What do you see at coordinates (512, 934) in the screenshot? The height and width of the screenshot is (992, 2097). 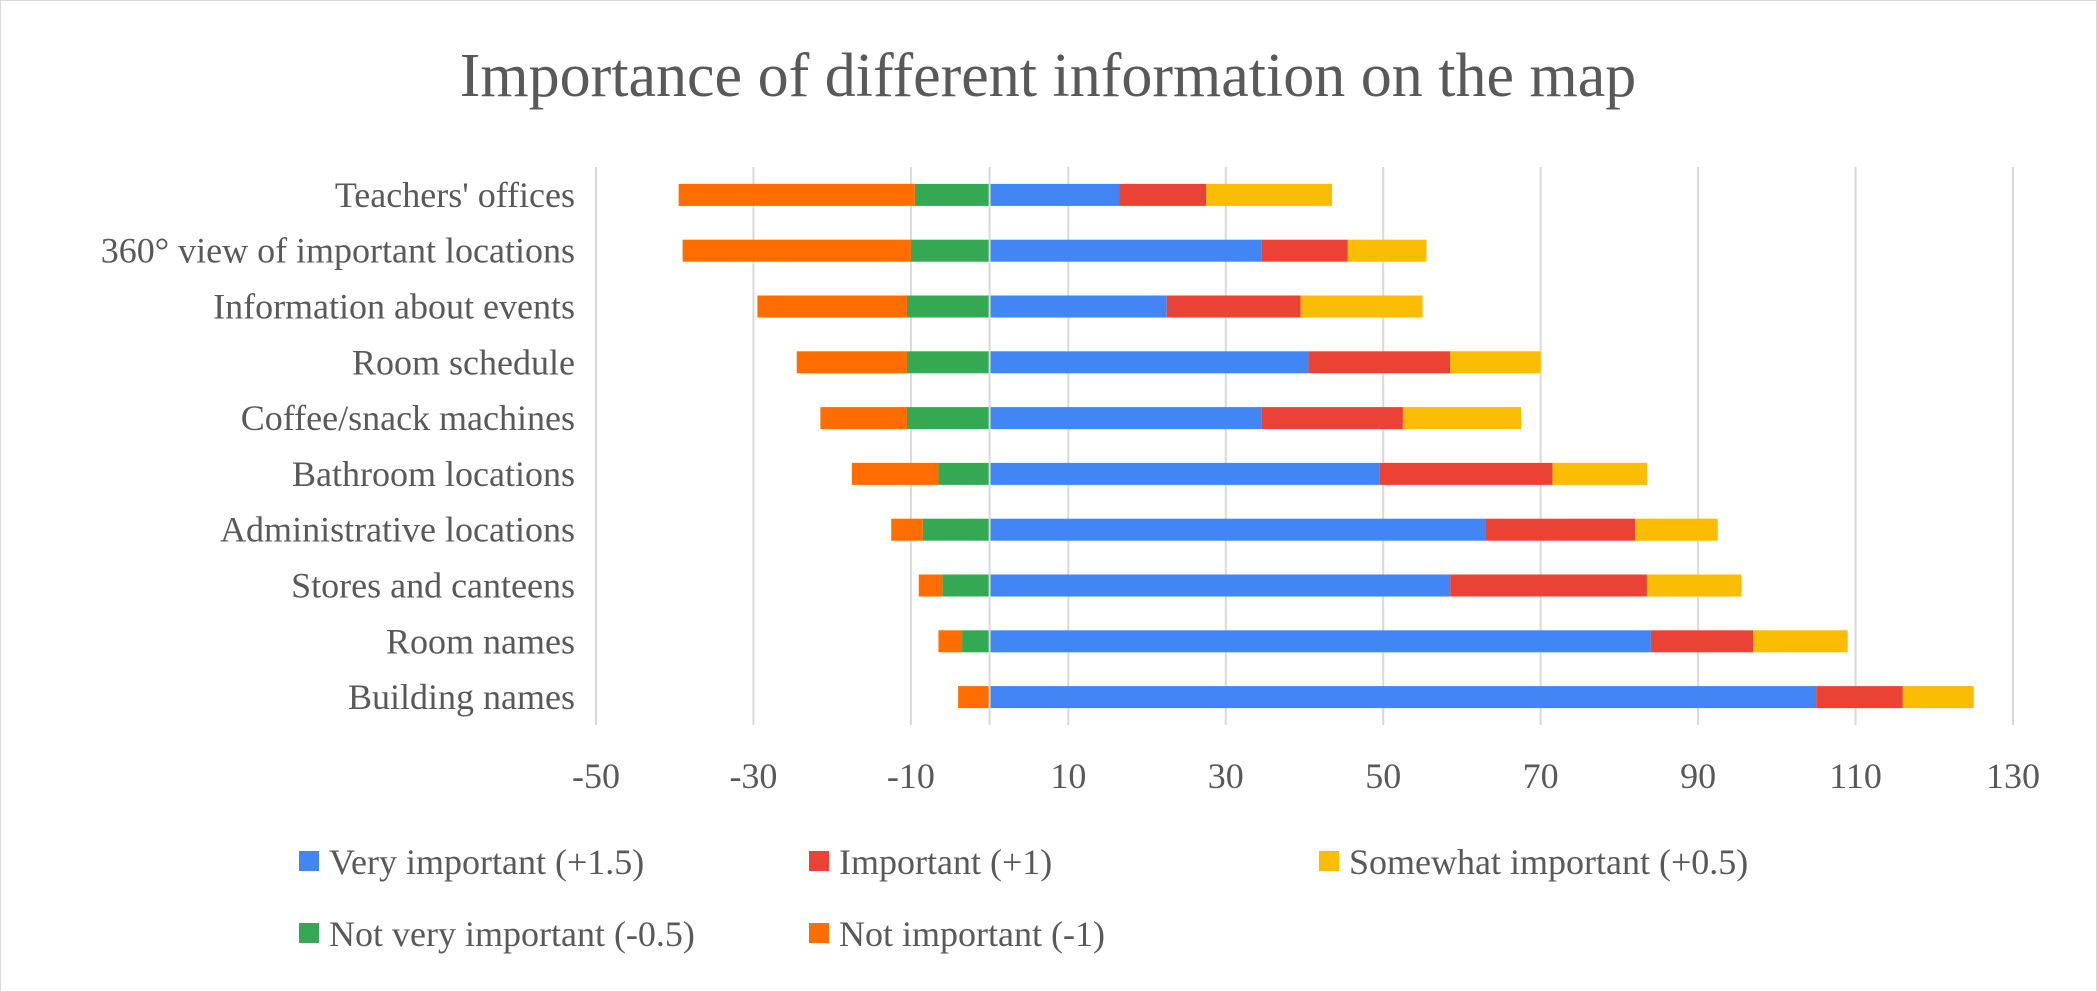 I see `legend-label-3: Not very important (-0.5)` at bounding box center [512, 934].